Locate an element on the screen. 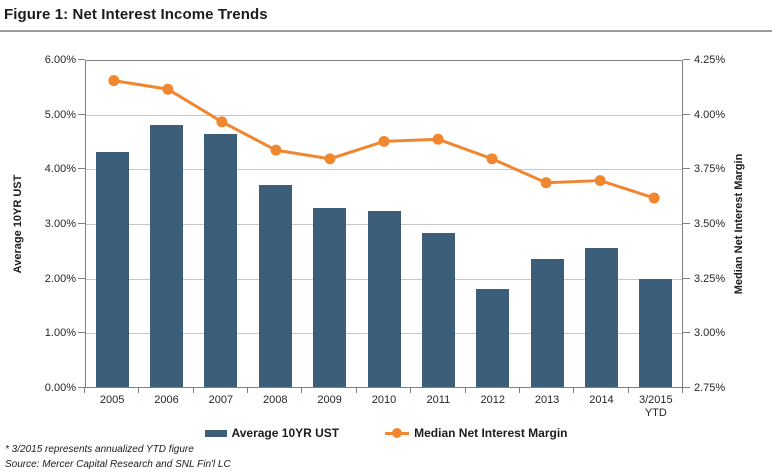 The image size is (772, 476). bar-3/2015 is located at coordinates (656, 333).